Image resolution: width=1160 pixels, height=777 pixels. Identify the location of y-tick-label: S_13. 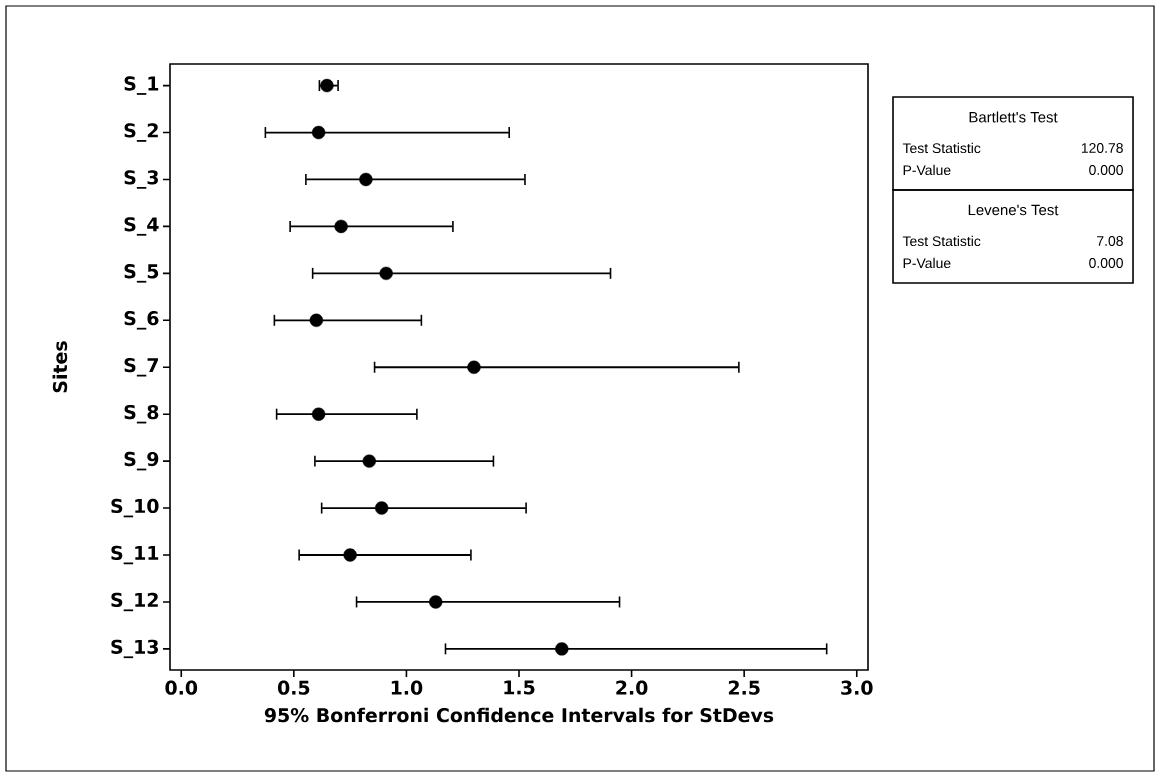
(134, 649).